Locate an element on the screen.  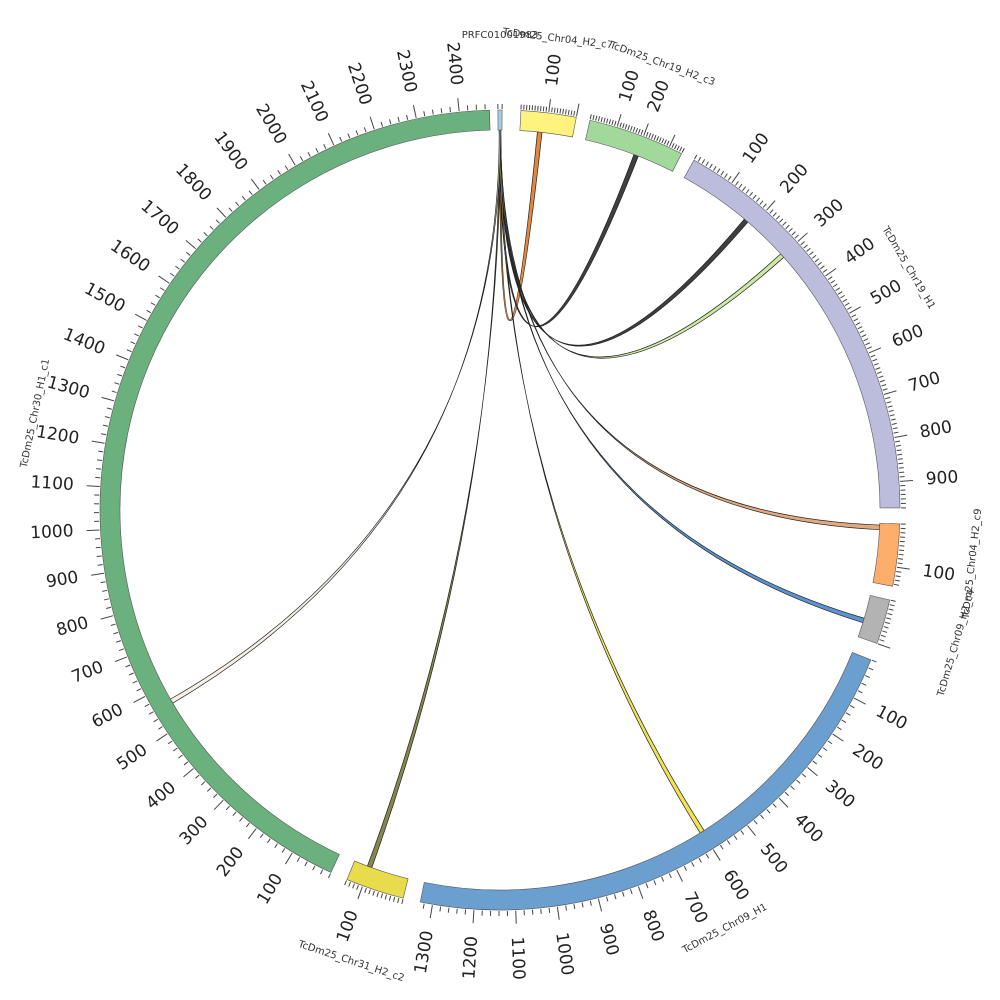
ideogram-seg-chr04-c9 is located at coordinates (886, 554).